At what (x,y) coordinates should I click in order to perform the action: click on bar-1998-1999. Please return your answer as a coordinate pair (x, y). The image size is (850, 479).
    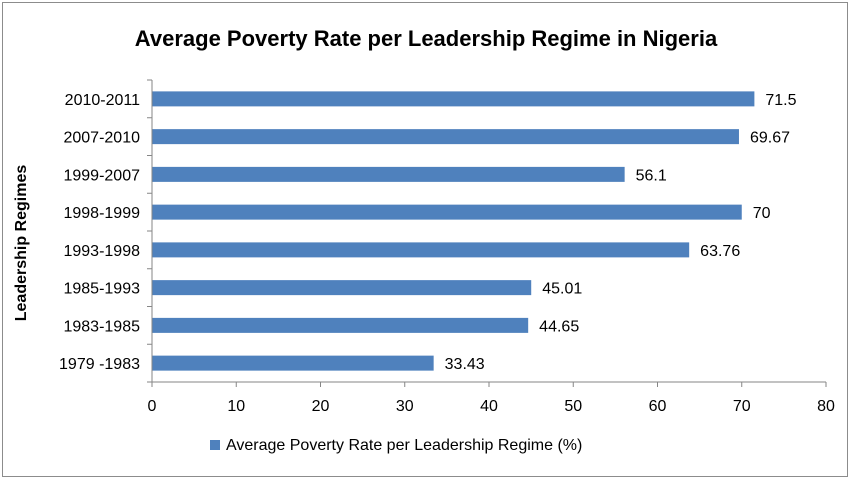
    Looking at the image, I should click on (447, 212).